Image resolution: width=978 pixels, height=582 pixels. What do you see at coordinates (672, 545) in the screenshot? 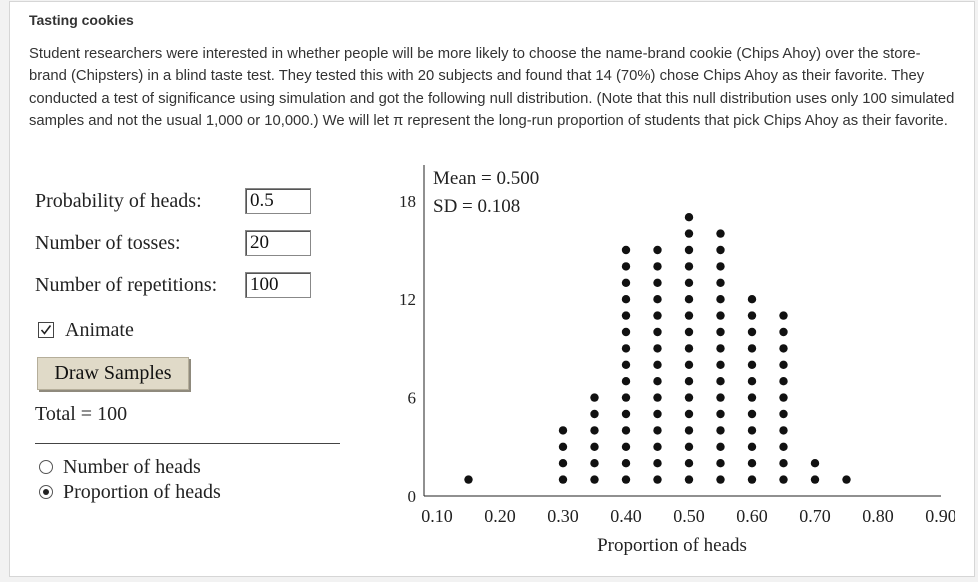
I see `x-axis-label: Proportion of heads` at bounding box center [672, 545].